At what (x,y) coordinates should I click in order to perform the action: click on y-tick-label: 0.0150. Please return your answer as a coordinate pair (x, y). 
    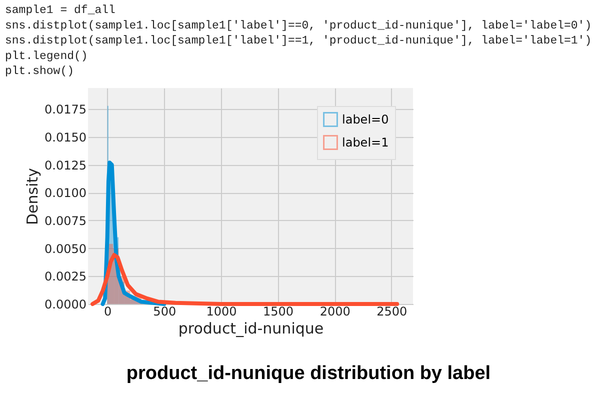
    Looking at the image, I should click on (65, 137).